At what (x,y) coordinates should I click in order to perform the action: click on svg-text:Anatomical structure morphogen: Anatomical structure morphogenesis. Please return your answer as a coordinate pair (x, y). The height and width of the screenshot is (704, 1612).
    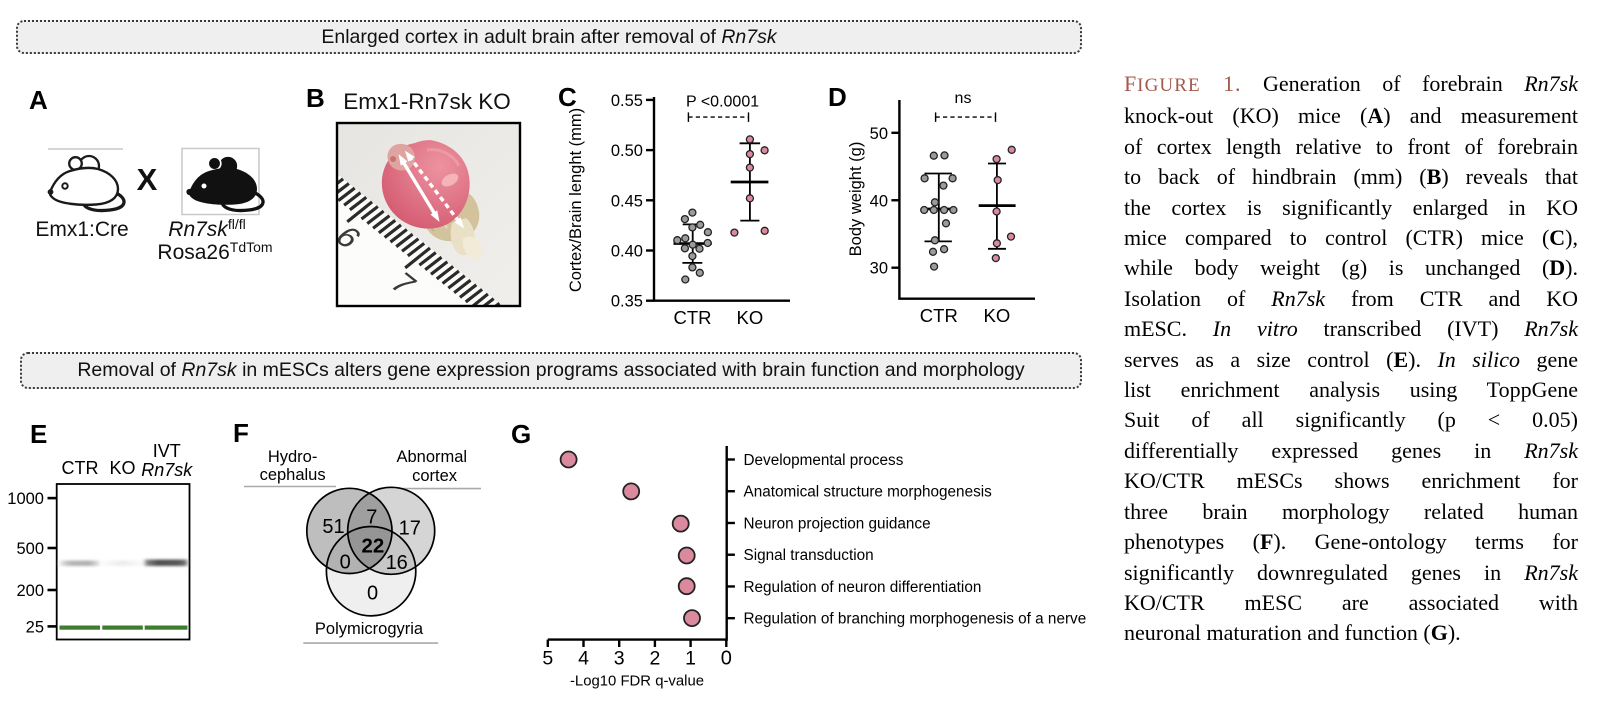
    Looking at the image, I should click on (868, 492).